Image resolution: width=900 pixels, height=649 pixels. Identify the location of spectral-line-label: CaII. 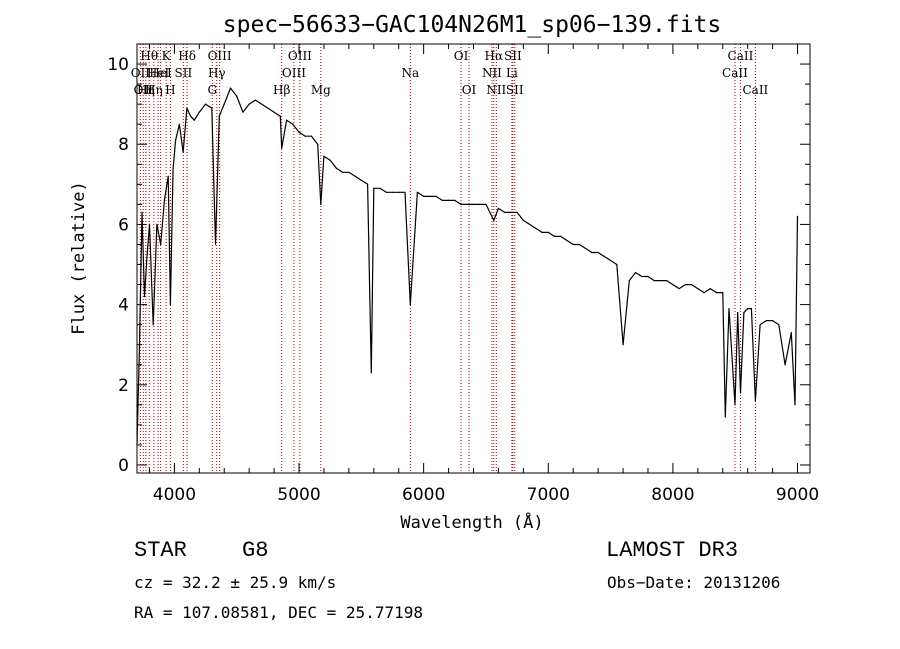
(741, 56).